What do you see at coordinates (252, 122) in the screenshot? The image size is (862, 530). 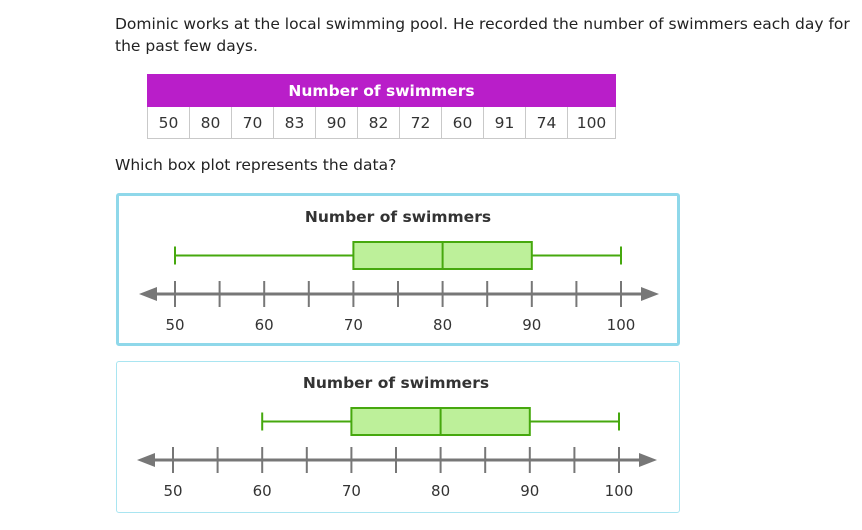 I see `table-cell: 70` at bounding box center [252, 122].